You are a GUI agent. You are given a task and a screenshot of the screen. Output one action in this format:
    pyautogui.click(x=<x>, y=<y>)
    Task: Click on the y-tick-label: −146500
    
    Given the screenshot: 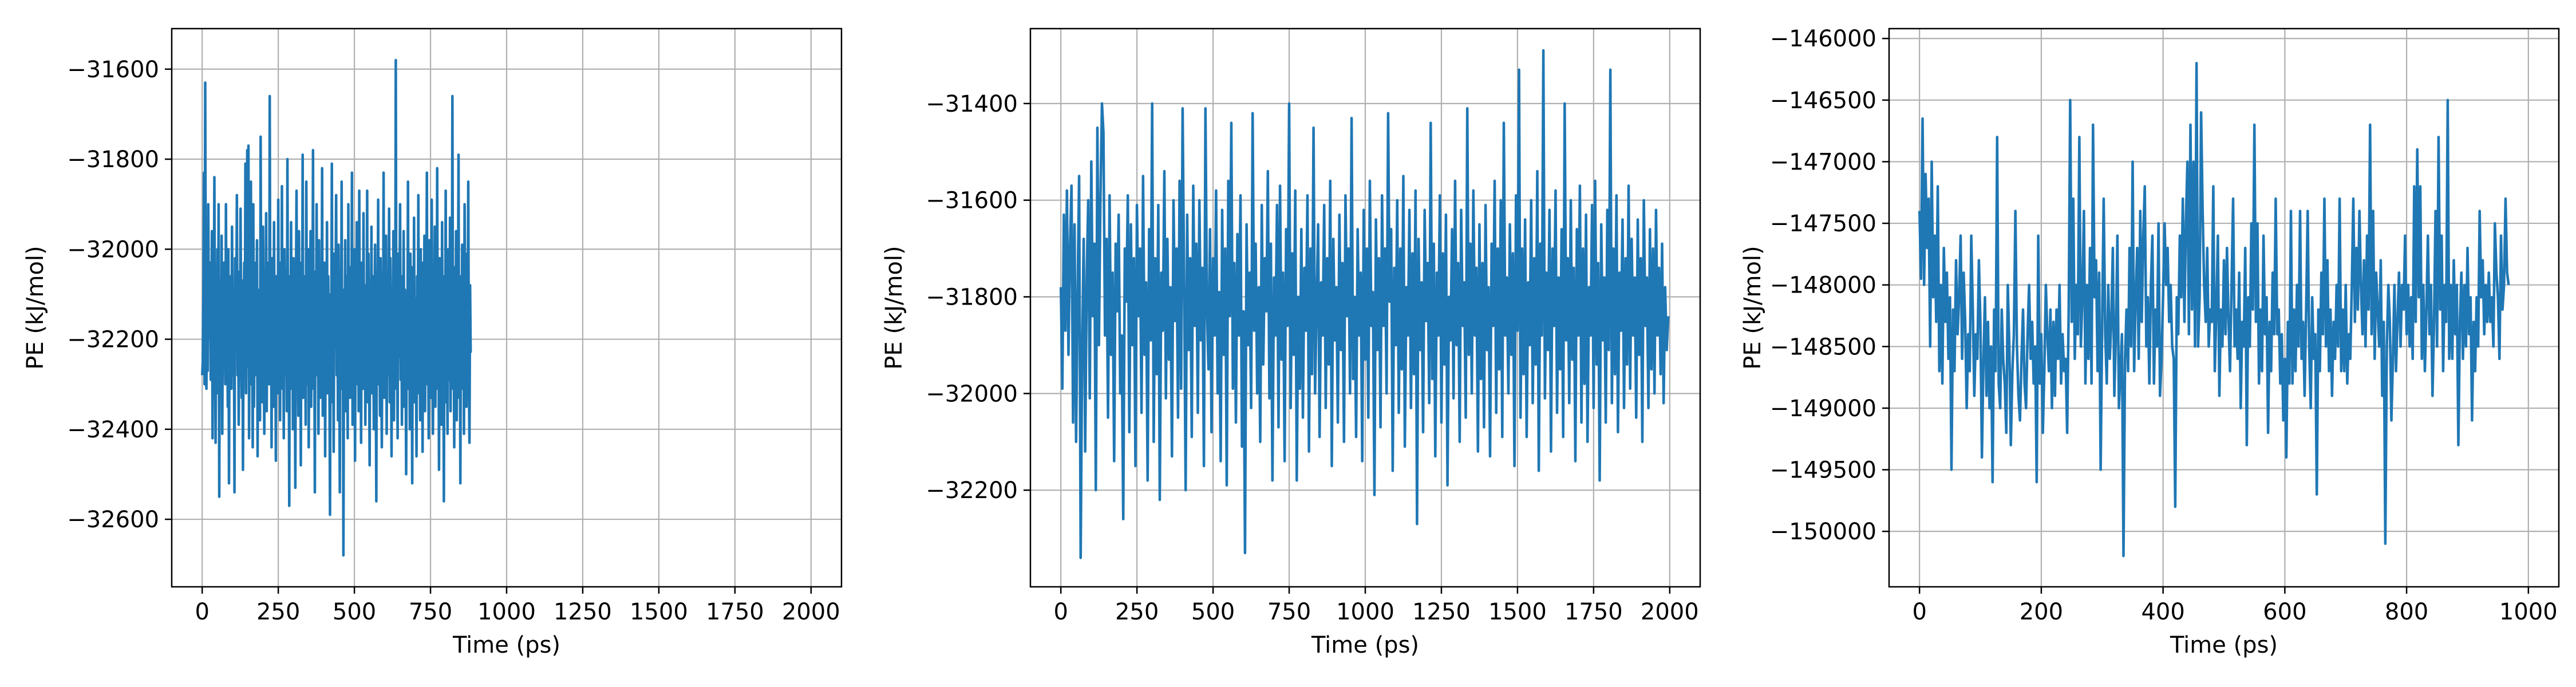 What is the action you would take?
    pyautogui.click(x=1823, y=101)
    